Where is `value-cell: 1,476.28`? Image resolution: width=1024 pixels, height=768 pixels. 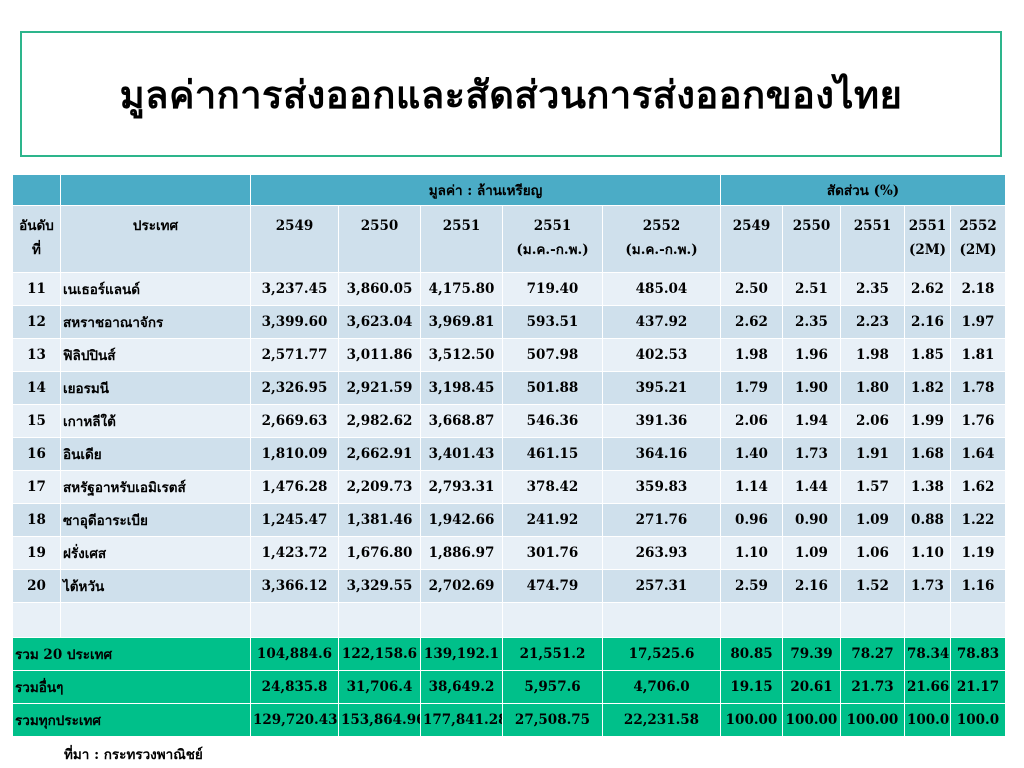
value-cell: 1,476.28 is located at coordinates (294, 487).